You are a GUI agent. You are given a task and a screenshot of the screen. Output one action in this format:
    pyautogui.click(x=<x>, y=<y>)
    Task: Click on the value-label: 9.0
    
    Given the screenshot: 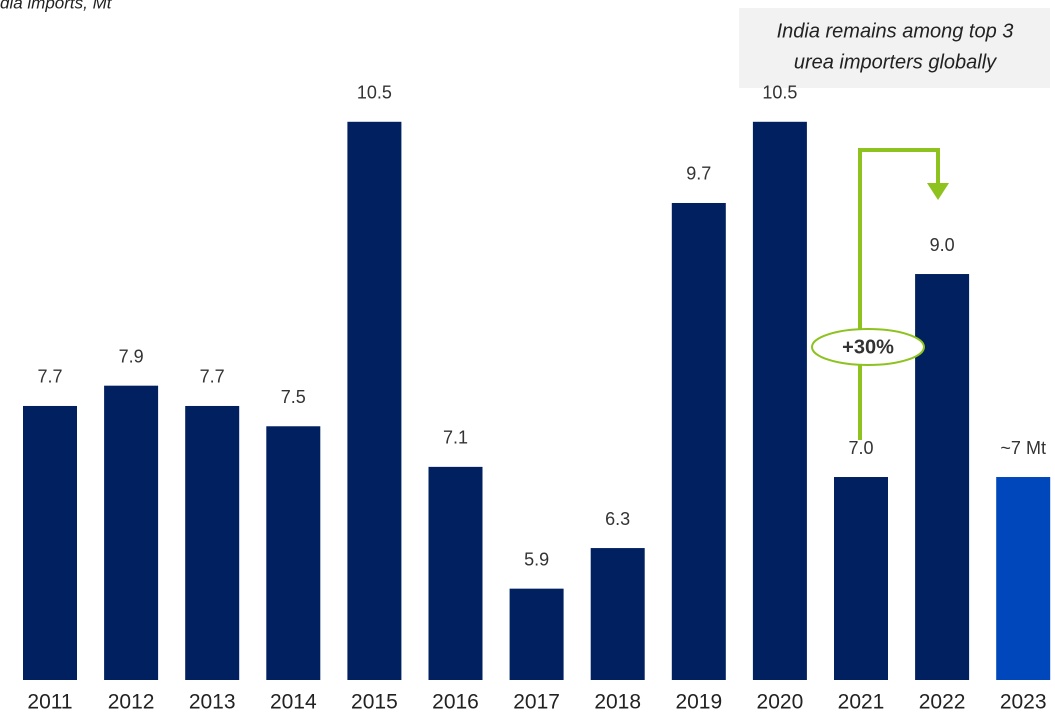 What is the action you would take?
    pyautogui.click(x=942, y=245)
    